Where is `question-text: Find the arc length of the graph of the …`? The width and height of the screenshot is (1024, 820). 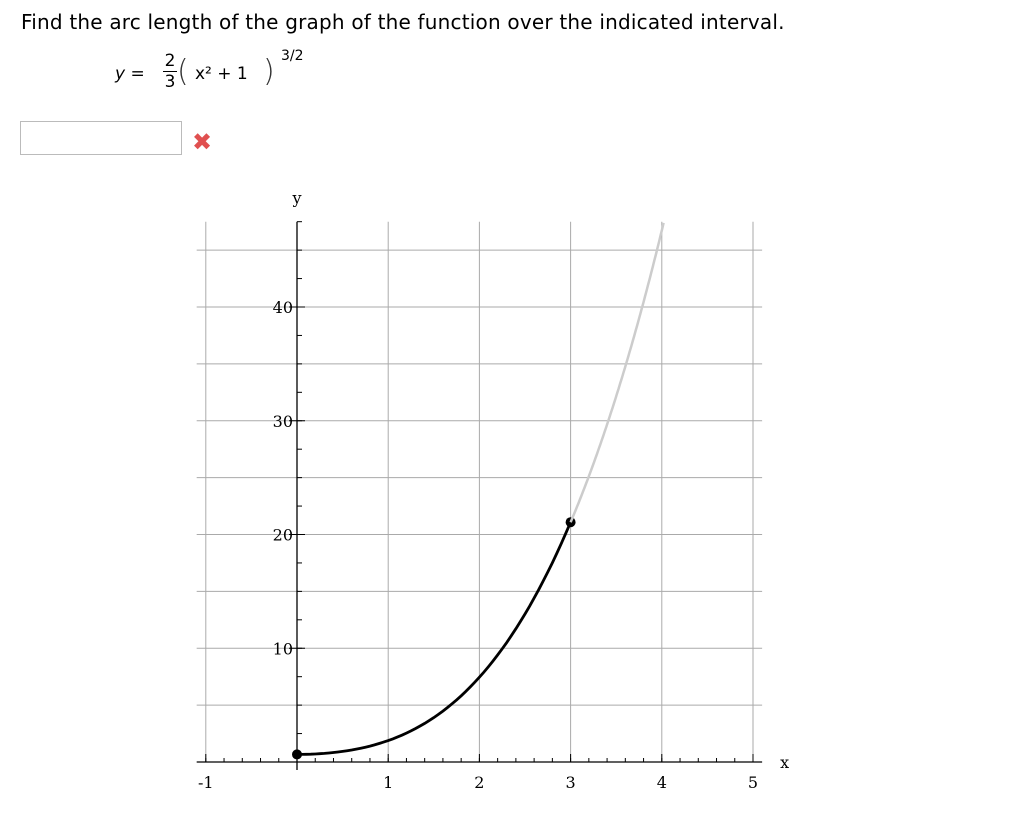
question-text: Find the arc length of the graph of the … is located at coordinates (403, 22).